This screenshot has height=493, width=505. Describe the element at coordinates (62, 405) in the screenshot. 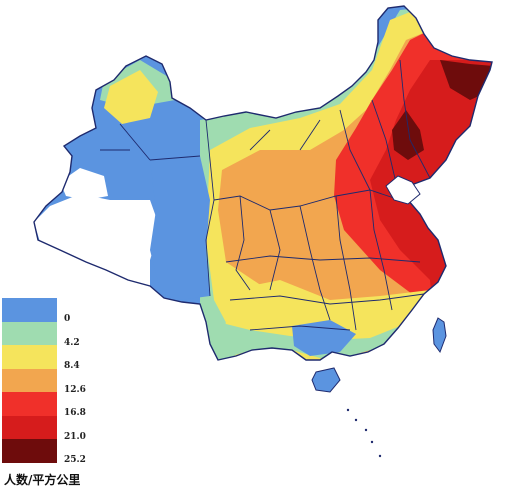

I see `legend-item: 16.8` at that location.